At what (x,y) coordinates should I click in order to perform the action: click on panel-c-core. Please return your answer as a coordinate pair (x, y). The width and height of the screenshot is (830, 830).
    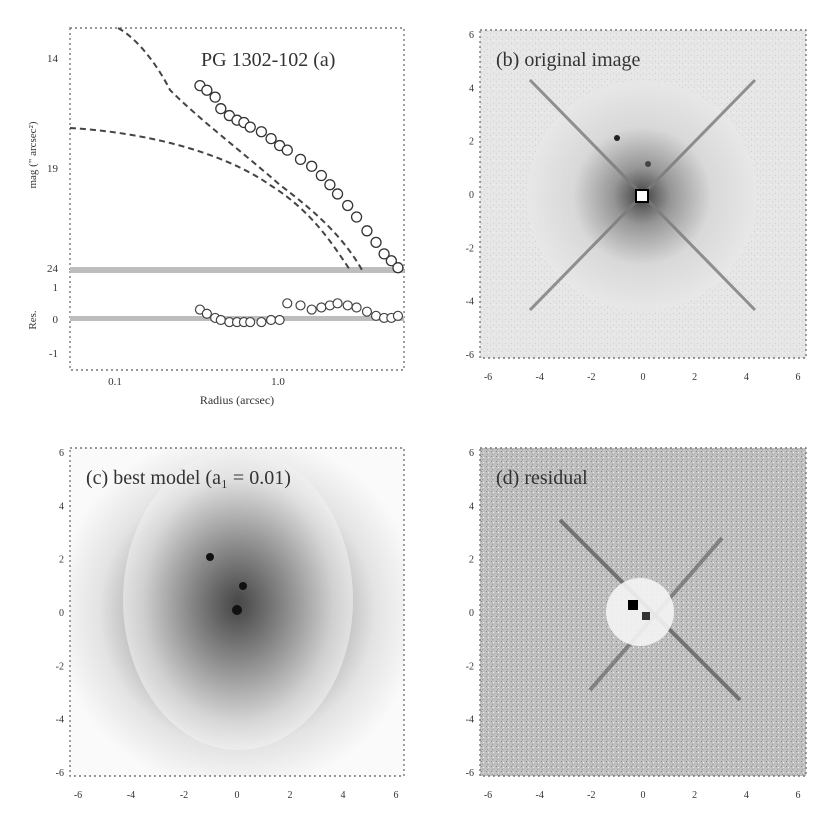
    Looking at the image, I should click on (237, 610).